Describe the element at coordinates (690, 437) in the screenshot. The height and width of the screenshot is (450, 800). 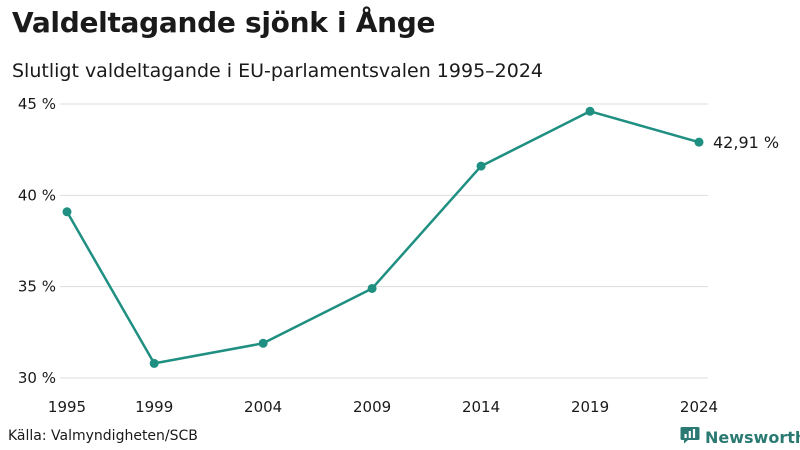
I see `newsworthy-logo-icon` at that location.